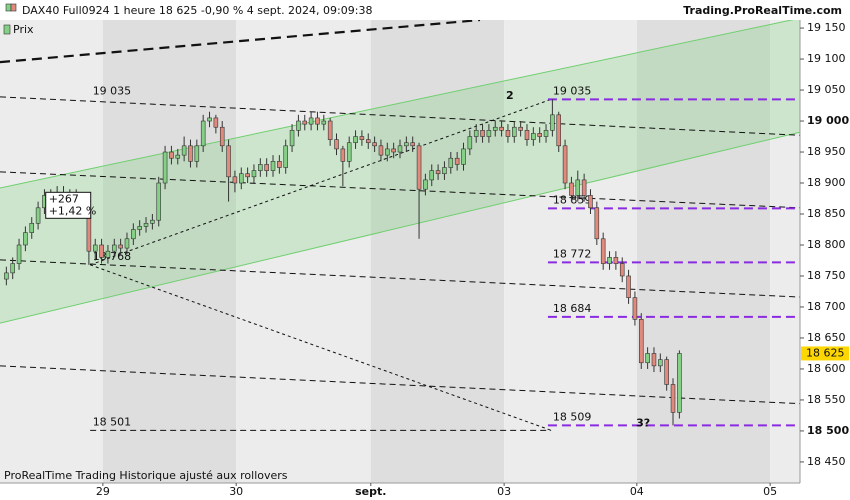  What do you see at coordinates (826, 58) in the screenshot?
I see `y-tick-label: 19 100` at bounding box center [826, 58].